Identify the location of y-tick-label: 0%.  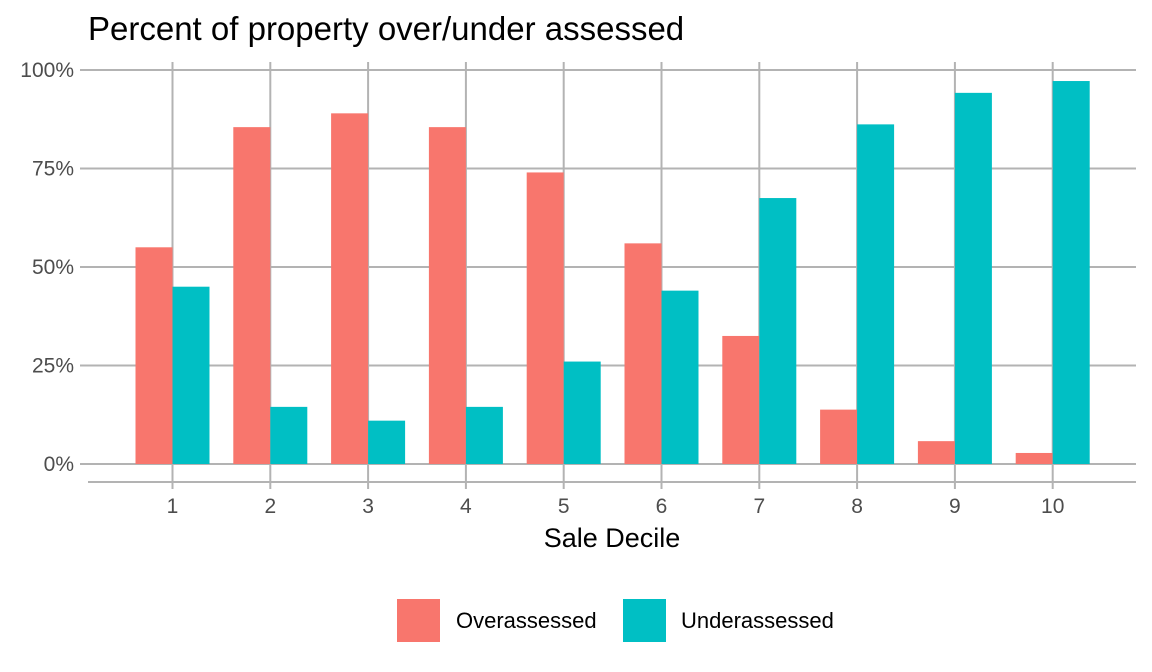
(59, 464).